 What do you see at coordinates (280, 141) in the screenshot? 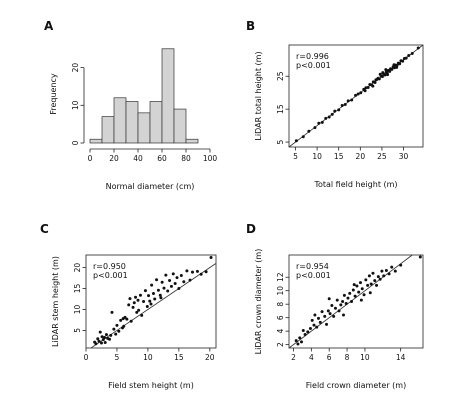
I see `panel-b-y-tick-label: 5` at bounding box center [280, 141].